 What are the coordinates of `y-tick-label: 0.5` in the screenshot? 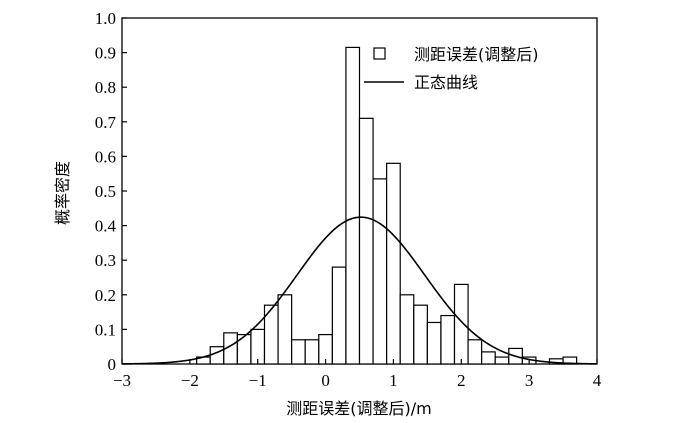 It's located at (105, 191).